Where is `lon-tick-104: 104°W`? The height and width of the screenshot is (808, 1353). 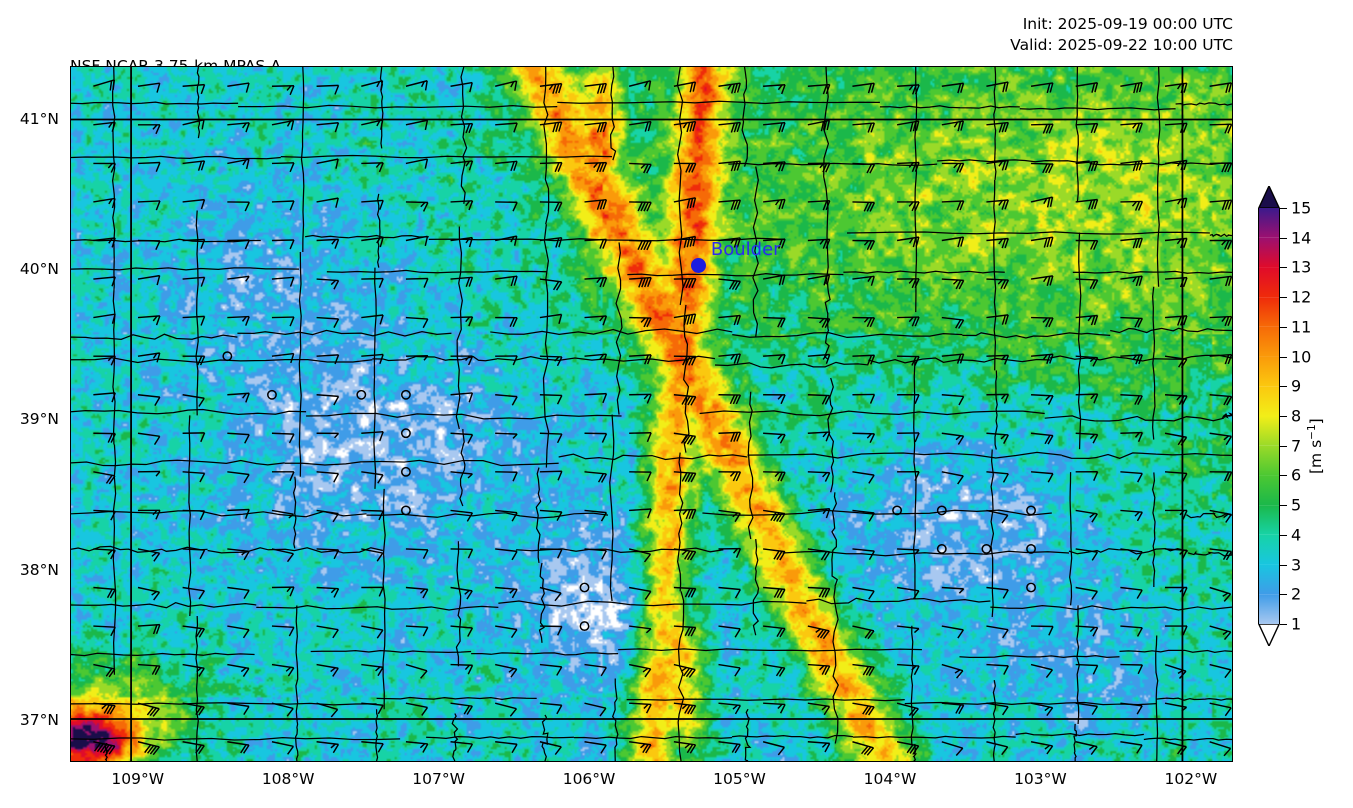
lon-tick-104: 104°W is located at coordinates (890, 779).